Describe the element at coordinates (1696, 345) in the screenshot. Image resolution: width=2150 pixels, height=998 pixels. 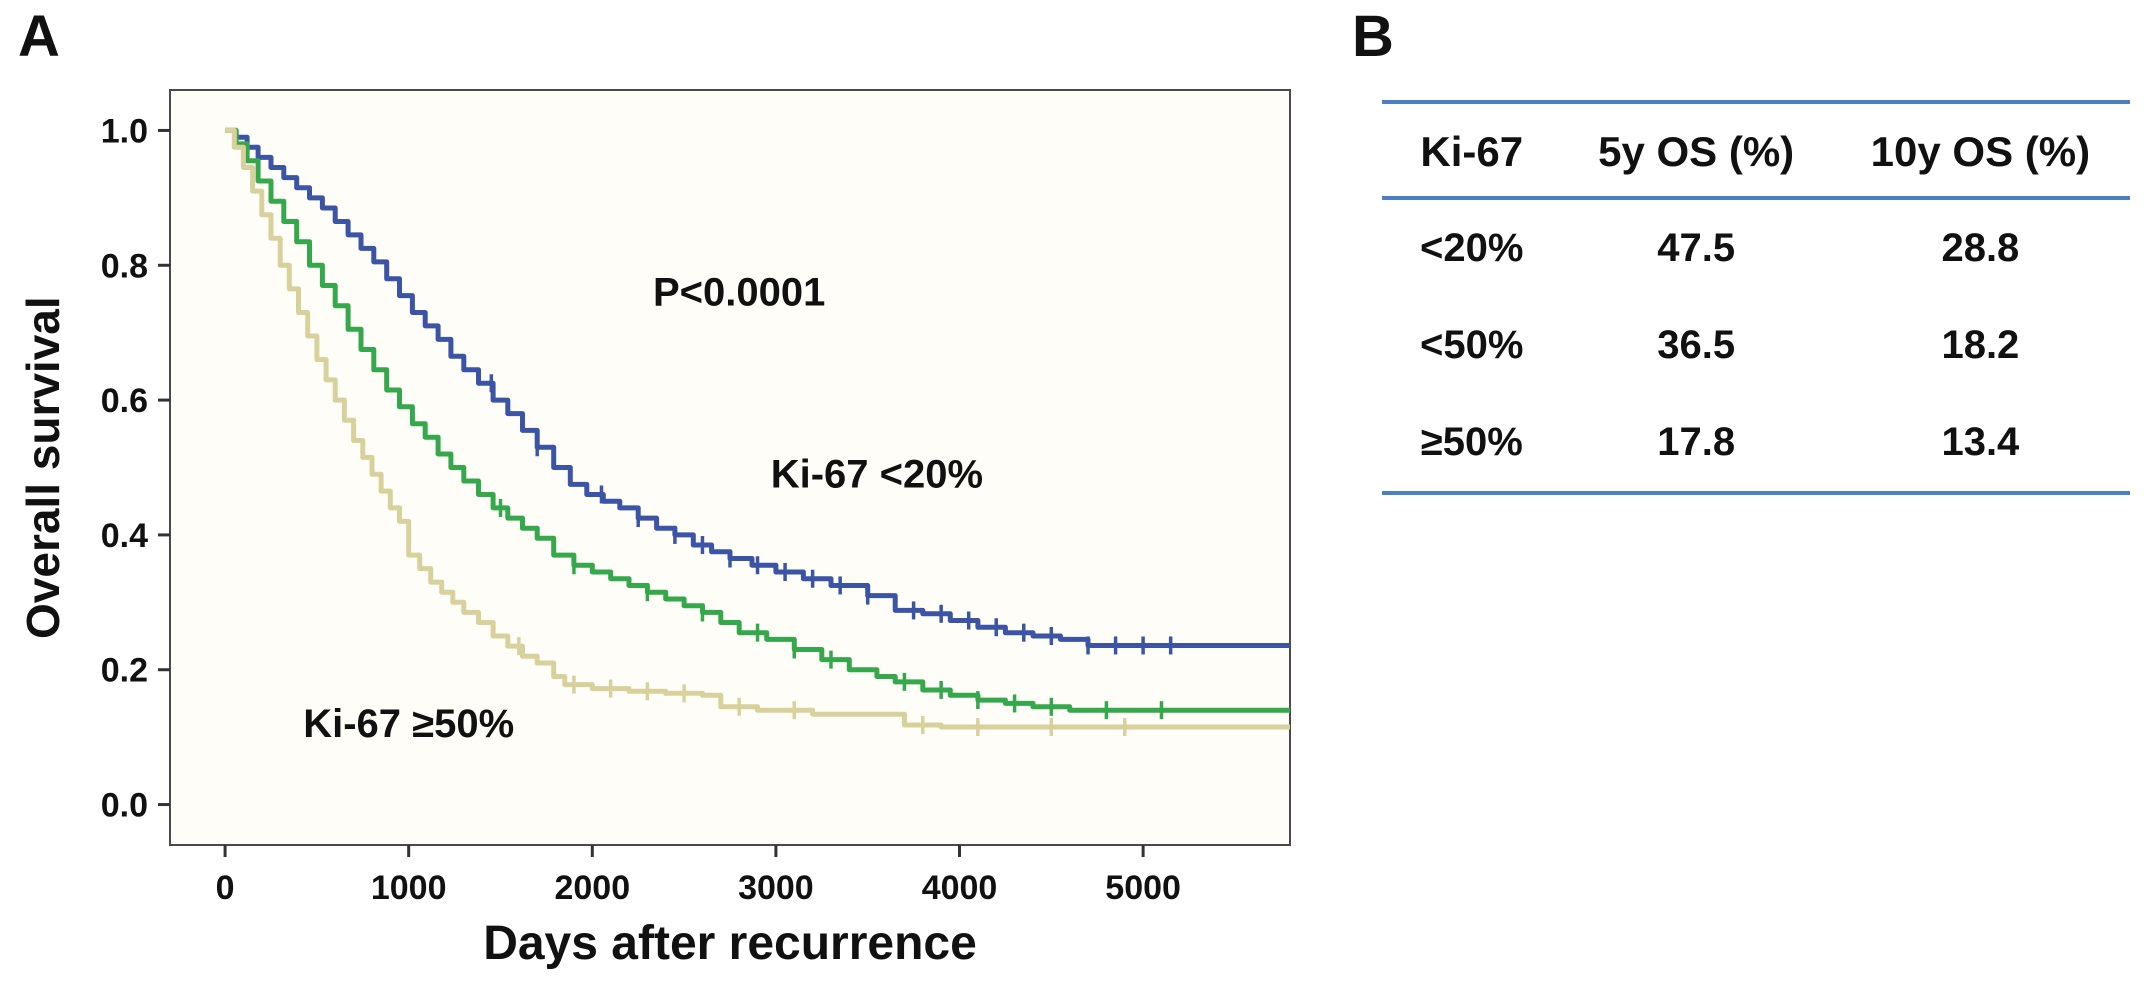
I see `os-value-cell: 36.5` at that location.